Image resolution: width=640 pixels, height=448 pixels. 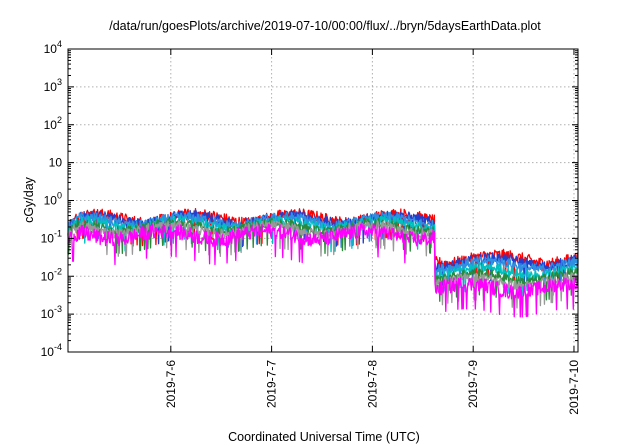 I want to click on y-tick-label: 10⁻², so click(x=51, y=274).